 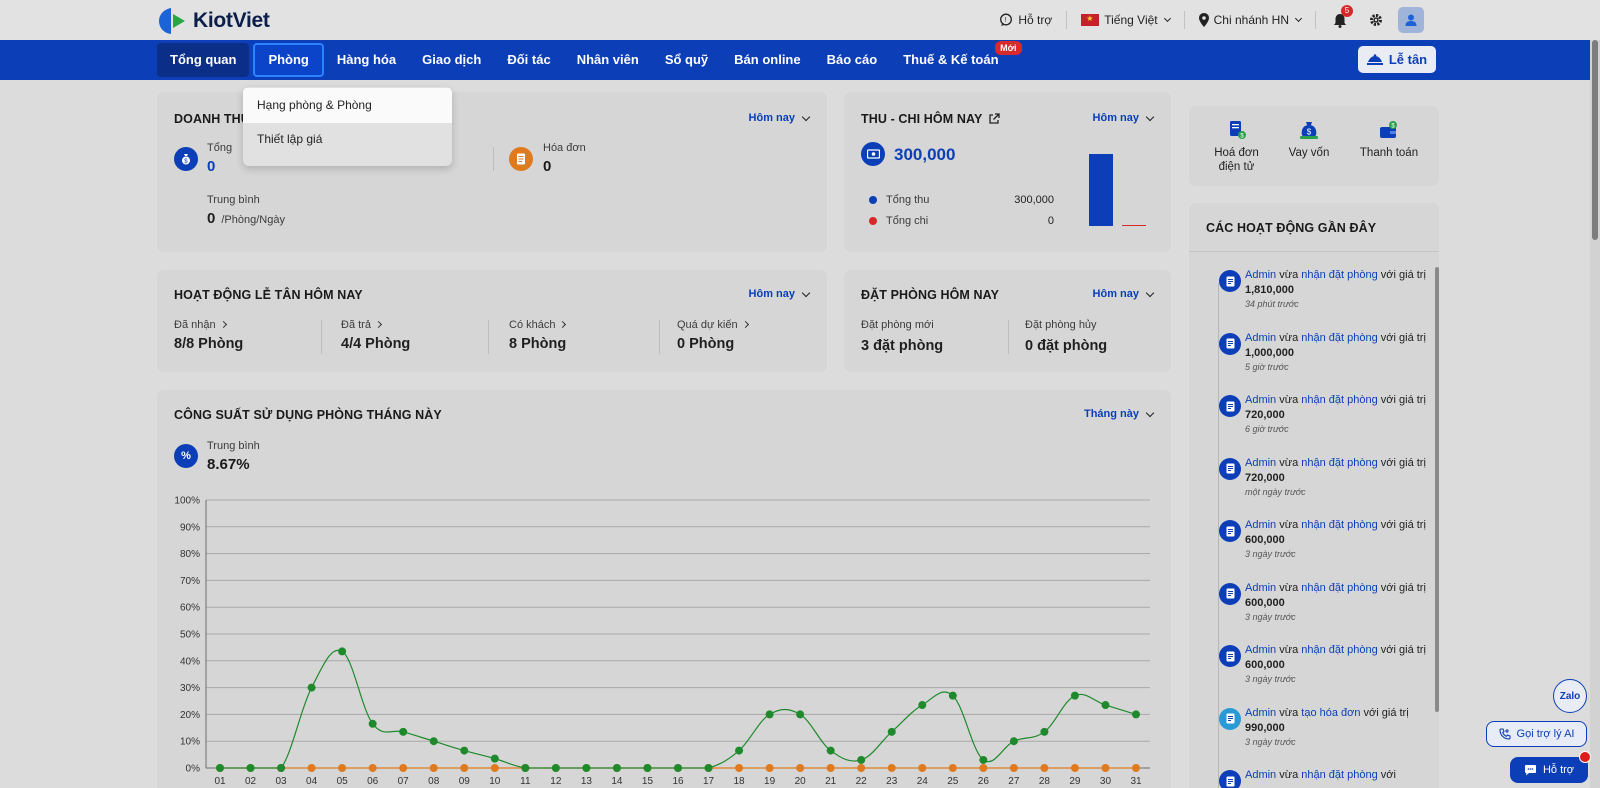 I want to click on nav-nhan-vien: Nhân viên, so click(x=607, y=59).